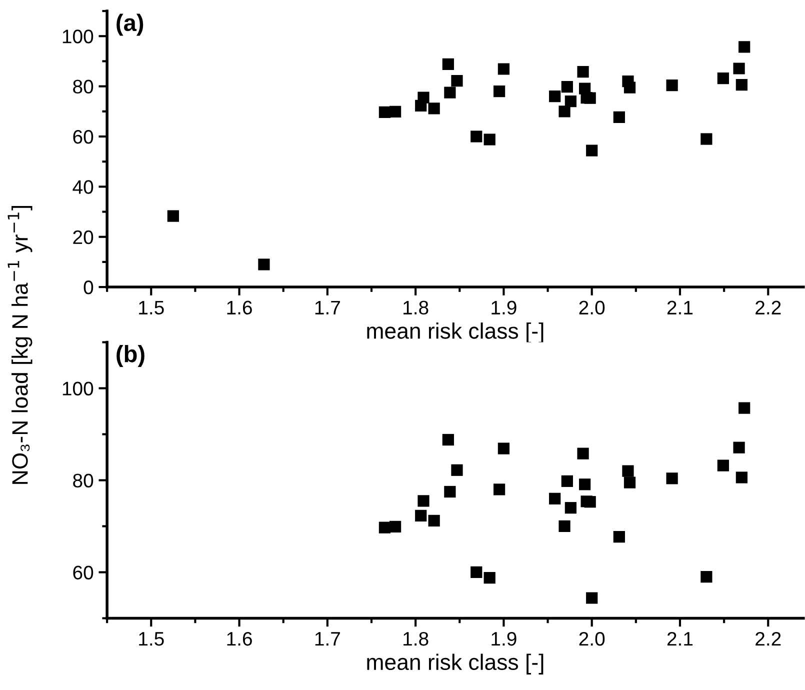 The image size is (805, 690). Describe the element at coordinates (20, 345) in the screenshot. I see `y-axis-title: NO₃-N load [kg N ha$^{−1}$ yr$^{−1}$]` at that location.